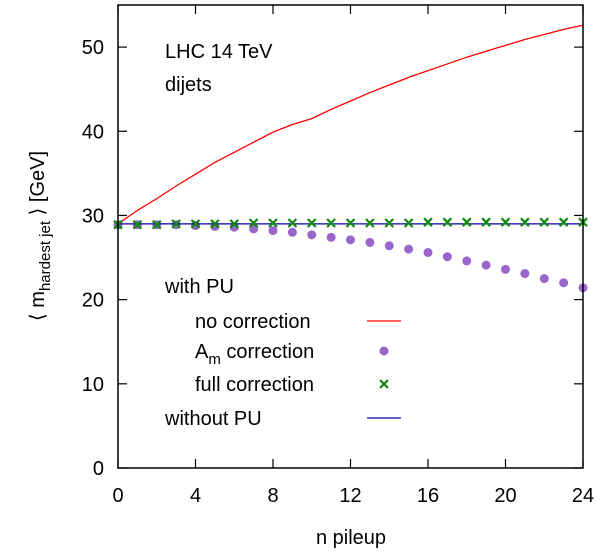  I want to click on legend-label-full-correction: full correction, so click(254, 385).